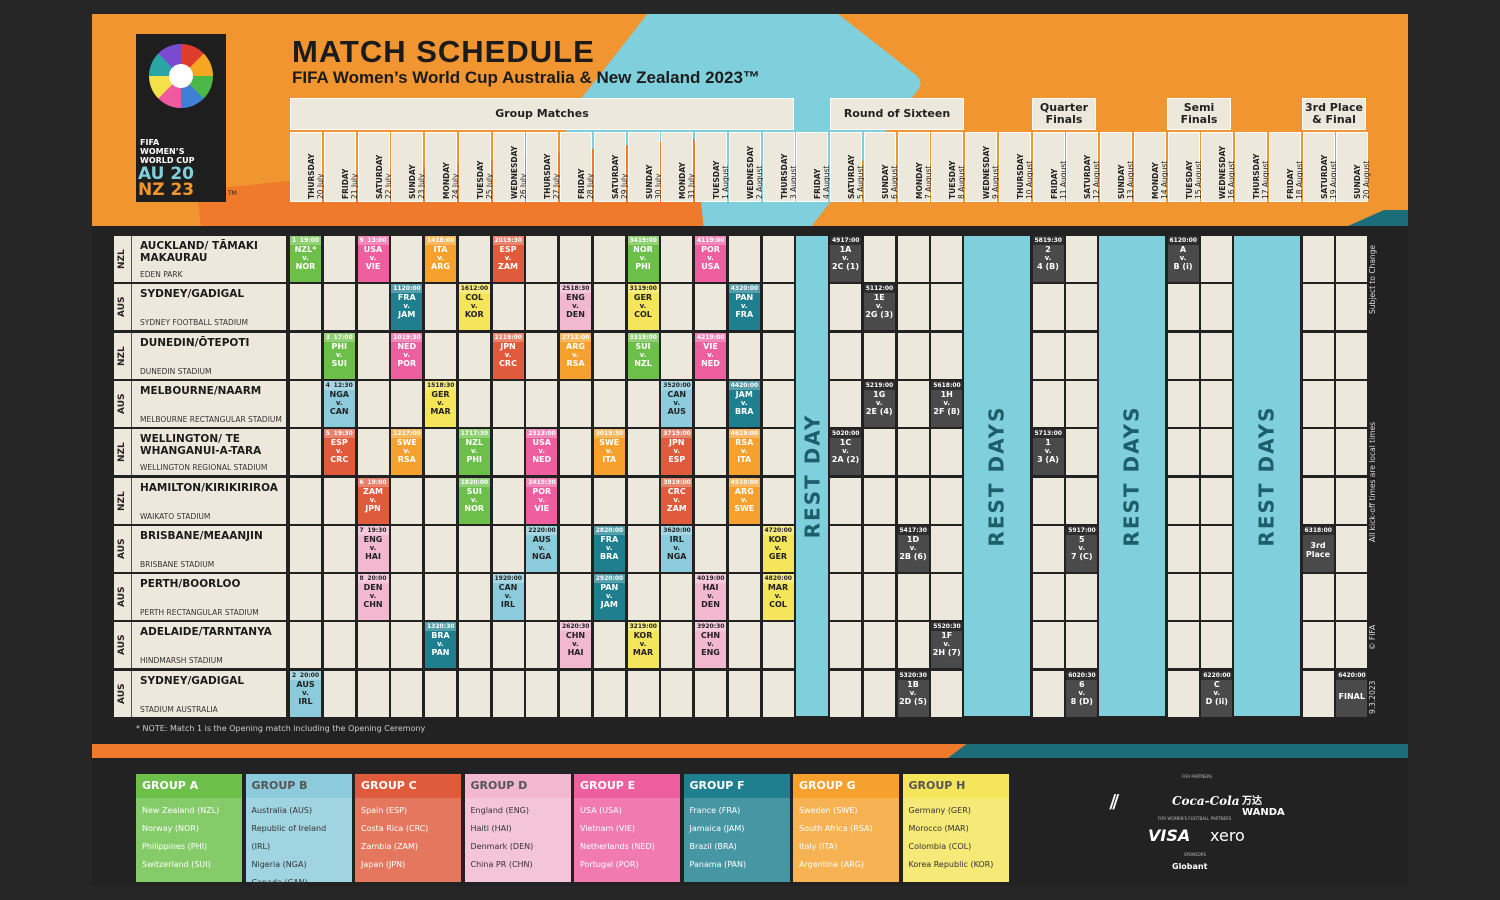 The image size is (1500, 900). What do you see at coordinates (710, 645) in the screenshot?
I see `match-card: 39 20:30 CHN v. ENG` at bounding box center [710, 645].